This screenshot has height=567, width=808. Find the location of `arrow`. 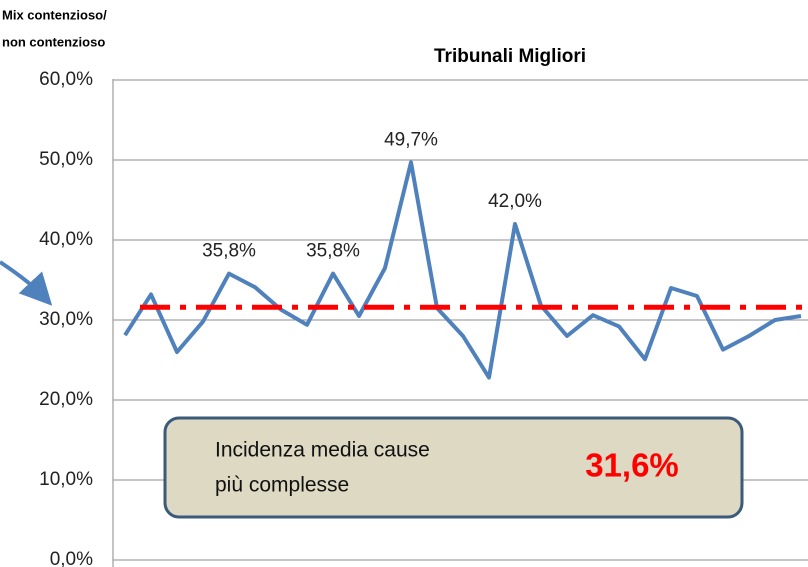

arrow is located at coordinates (26, 283).